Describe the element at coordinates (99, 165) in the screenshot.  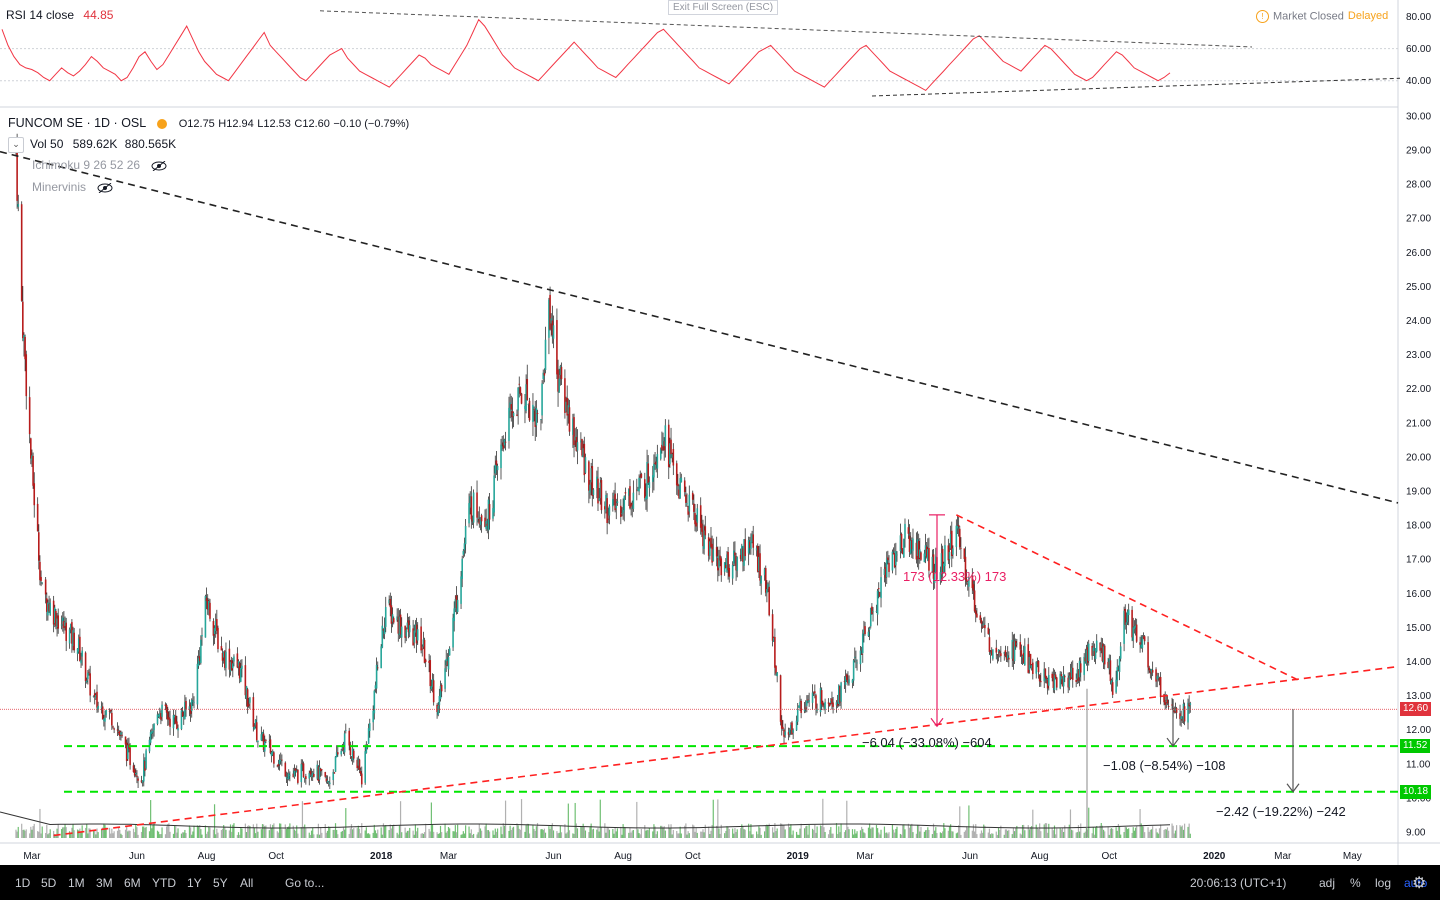
I see `ichimoku-study-legend: Ichimoku 9 26 52 26` at that location.